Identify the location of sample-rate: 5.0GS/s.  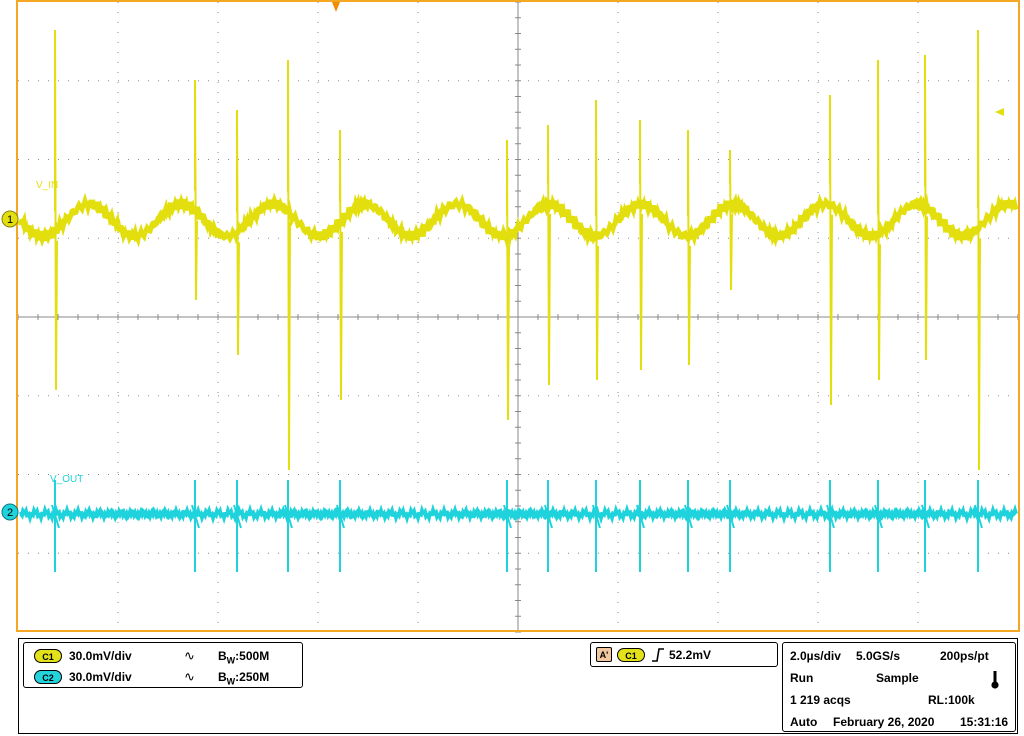
(878, 656).